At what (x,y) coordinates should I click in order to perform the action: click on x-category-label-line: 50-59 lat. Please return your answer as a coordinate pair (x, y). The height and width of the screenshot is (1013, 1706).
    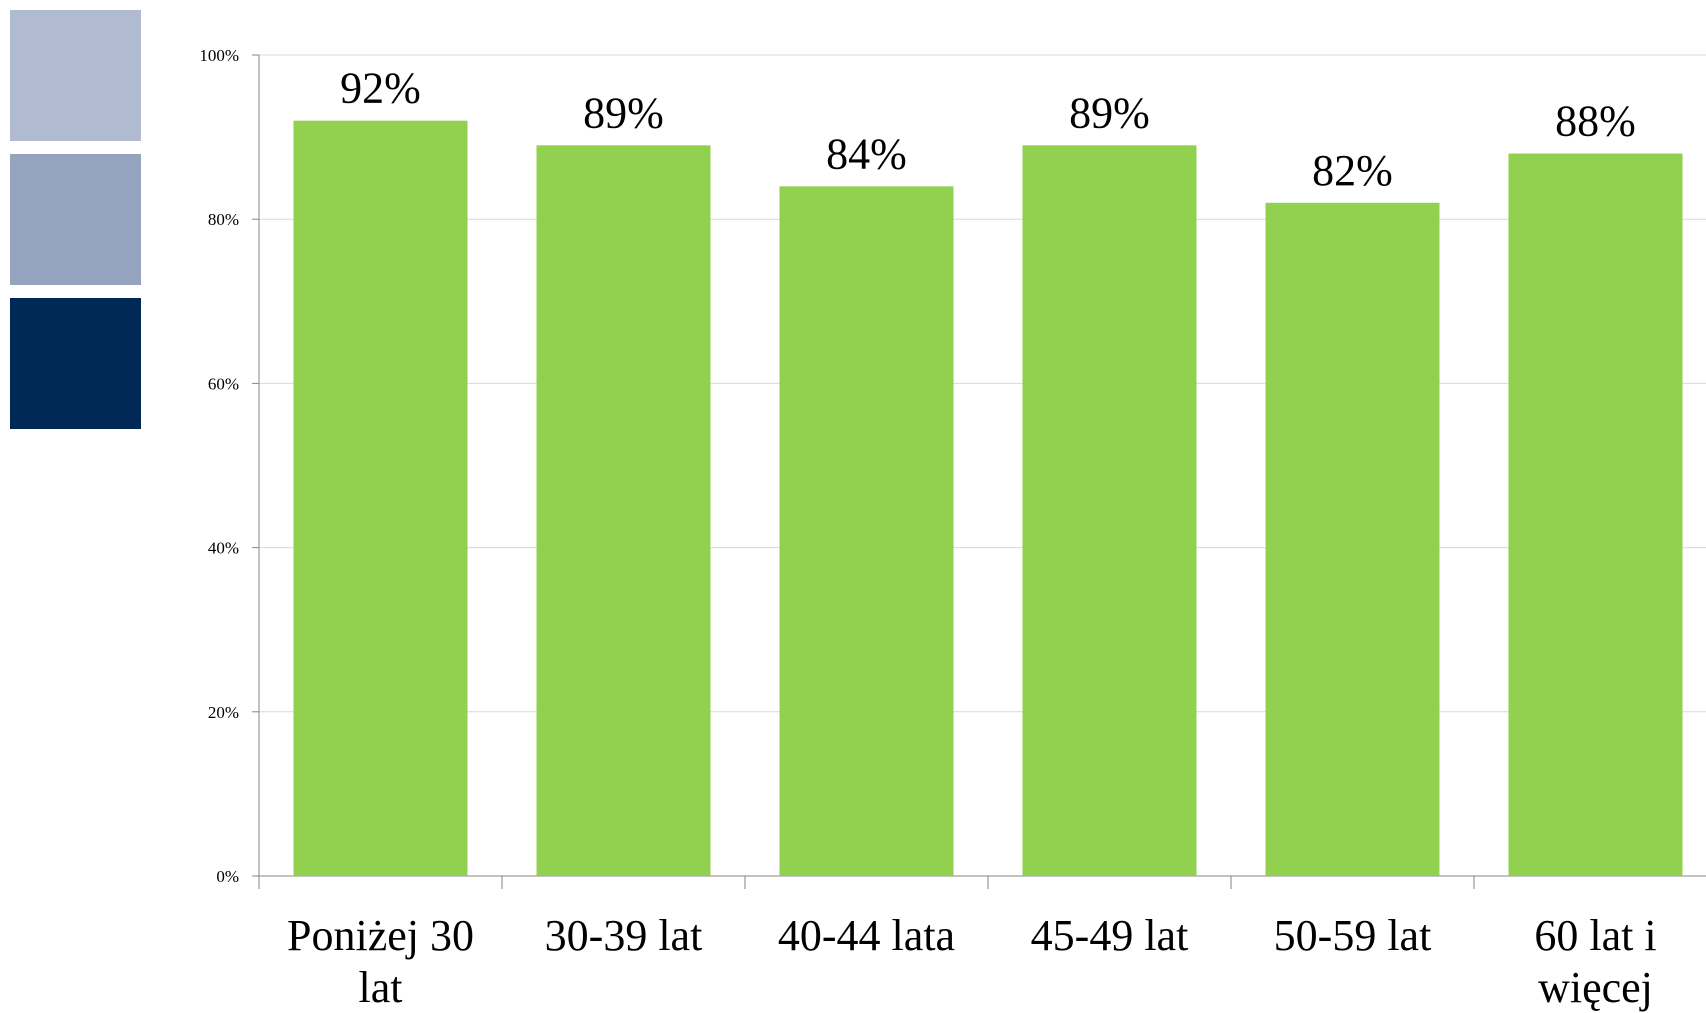
    Looking at the image, I should click on (1353, 935).